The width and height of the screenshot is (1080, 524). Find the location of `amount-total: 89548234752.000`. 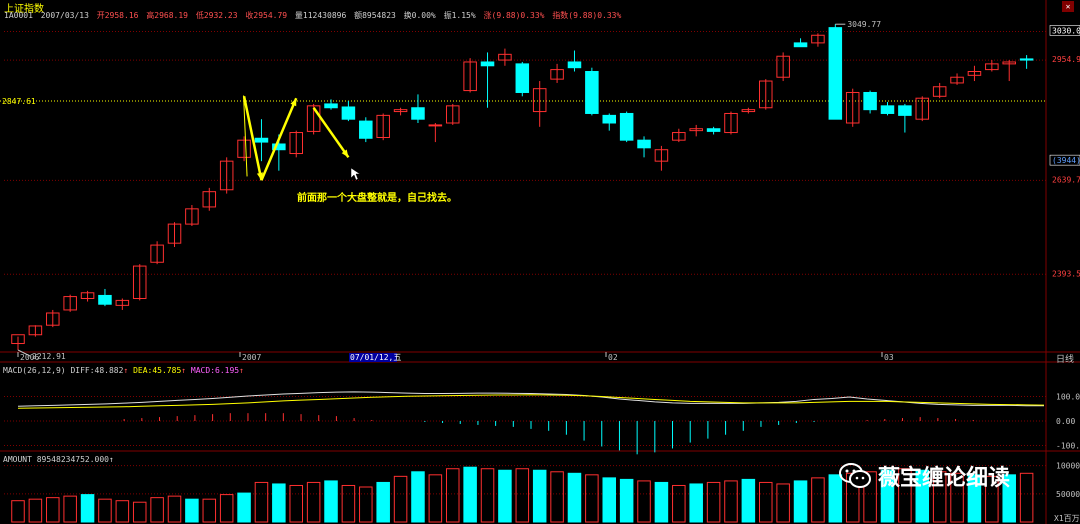

amount-total: 89548234752.000 is located at coordinates (72, 459).